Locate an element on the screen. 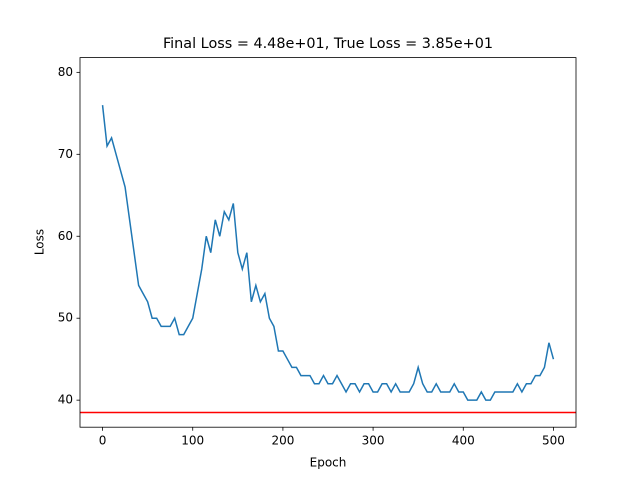 The image size is (640, 480). x-tick-label: 300 is located at coordinates (373, 441).